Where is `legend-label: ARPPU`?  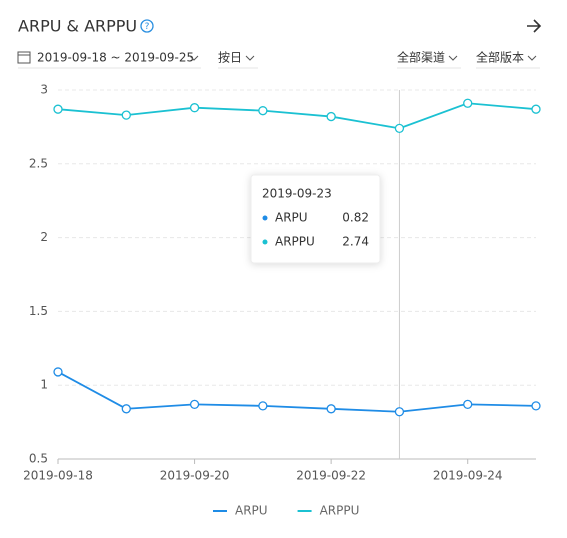
legend-label: ARPPU is located at coordinates (340, 511).